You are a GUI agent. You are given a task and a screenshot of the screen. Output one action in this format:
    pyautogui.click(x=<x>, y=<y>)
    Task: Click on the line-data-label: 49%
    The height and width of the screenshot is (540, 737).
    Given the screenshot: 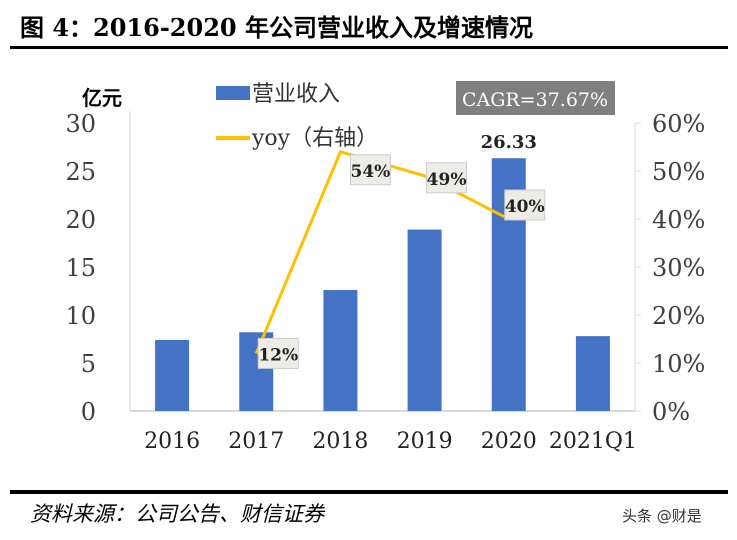 What is the action you would take?
    pyautogui.click(x=447, y=180)
    